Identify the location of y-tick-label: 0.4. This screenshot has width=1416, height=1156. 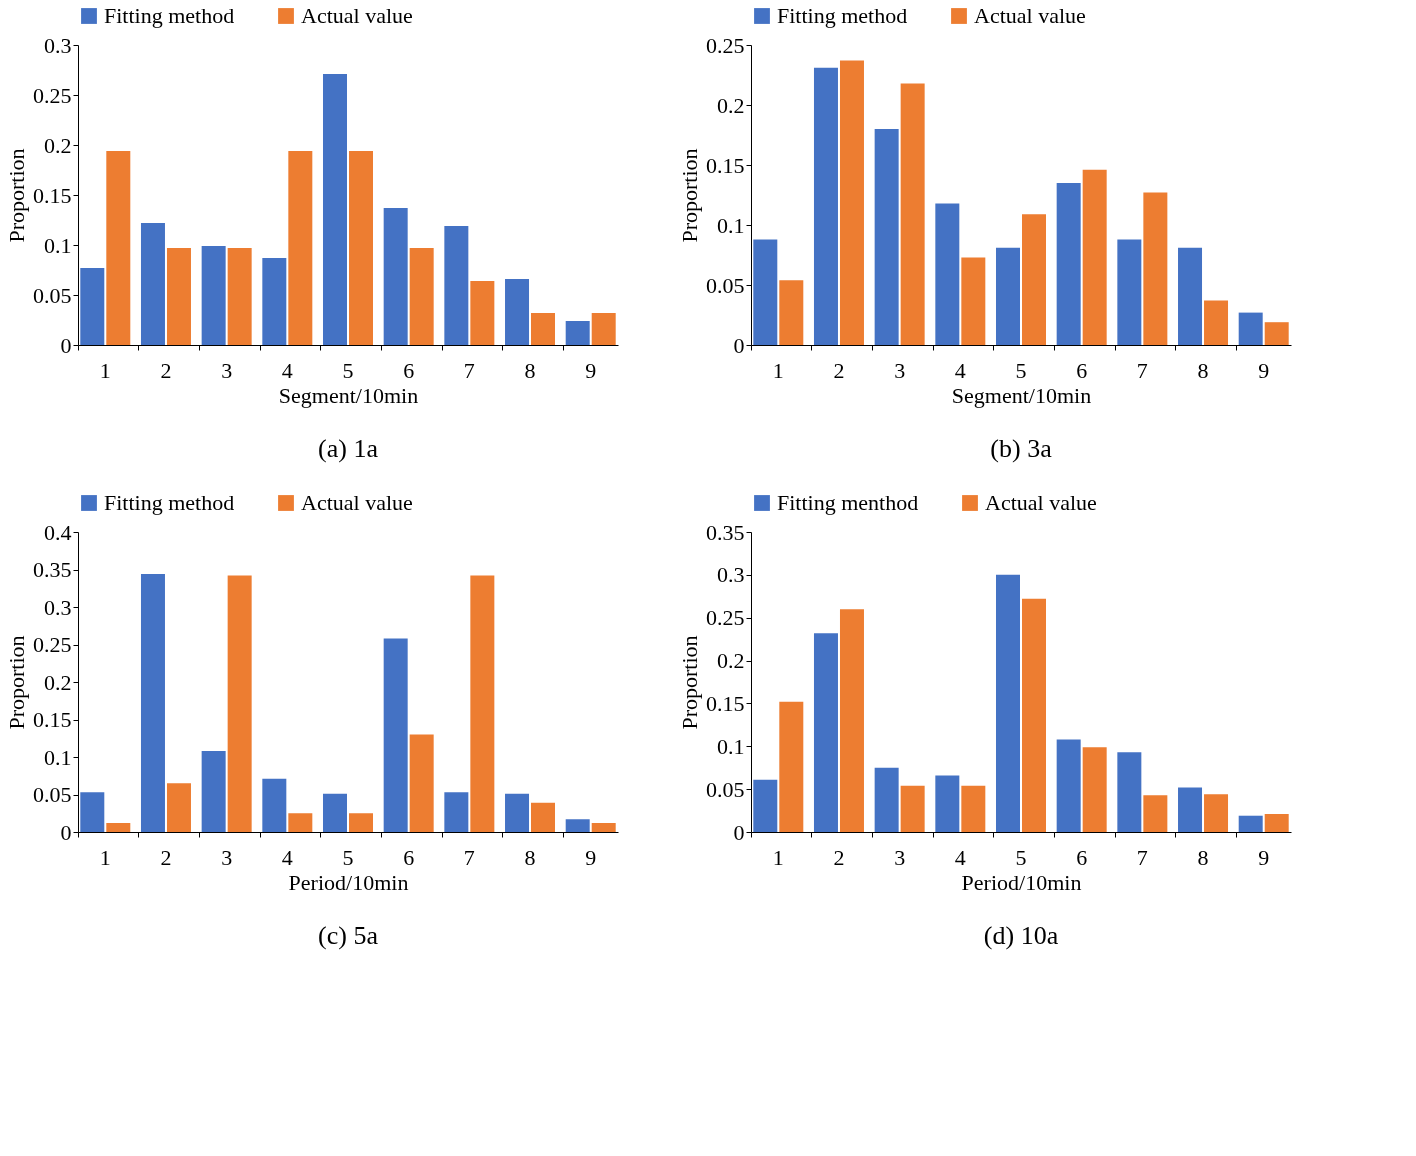
(58, 532).